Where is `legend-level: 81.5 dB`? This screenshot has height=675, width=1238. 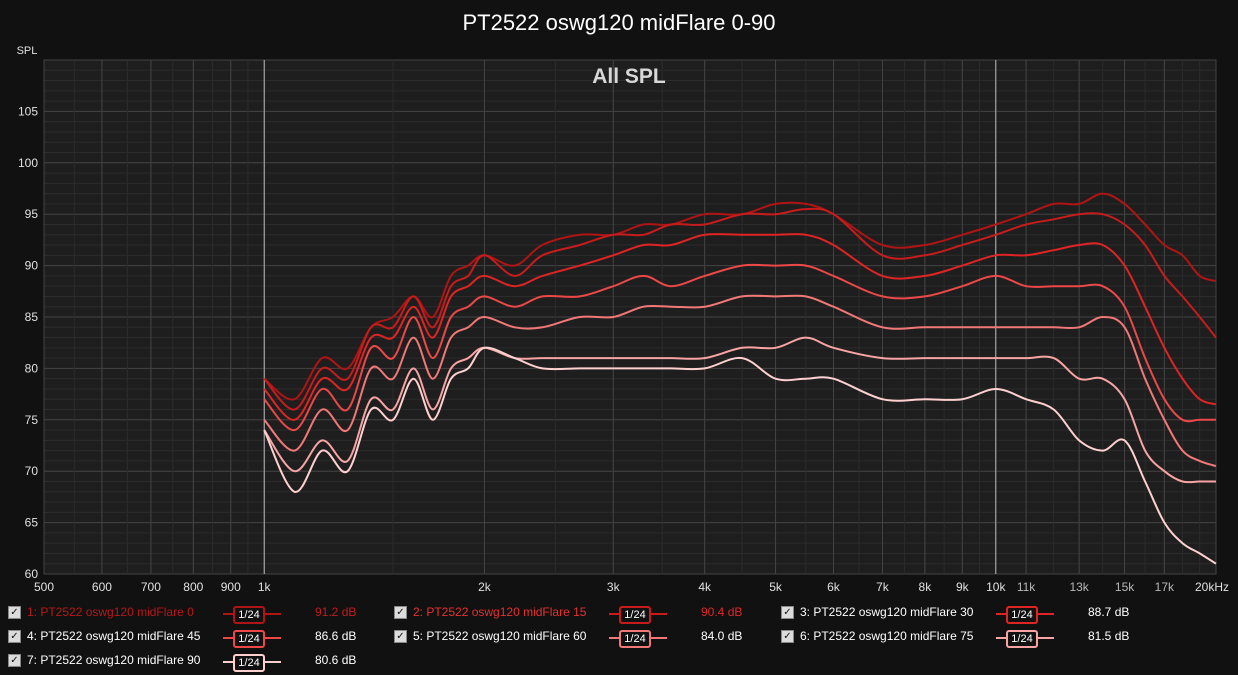
legend-level: 81.5 dB is located at coordinates (1109, 636).